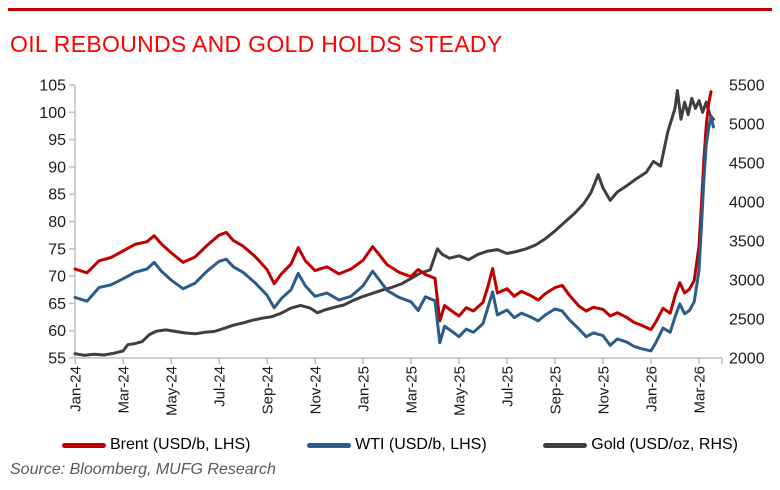 The image size is (780, 490). I want to click on svg-text: Jan-24, so click(76, 389).